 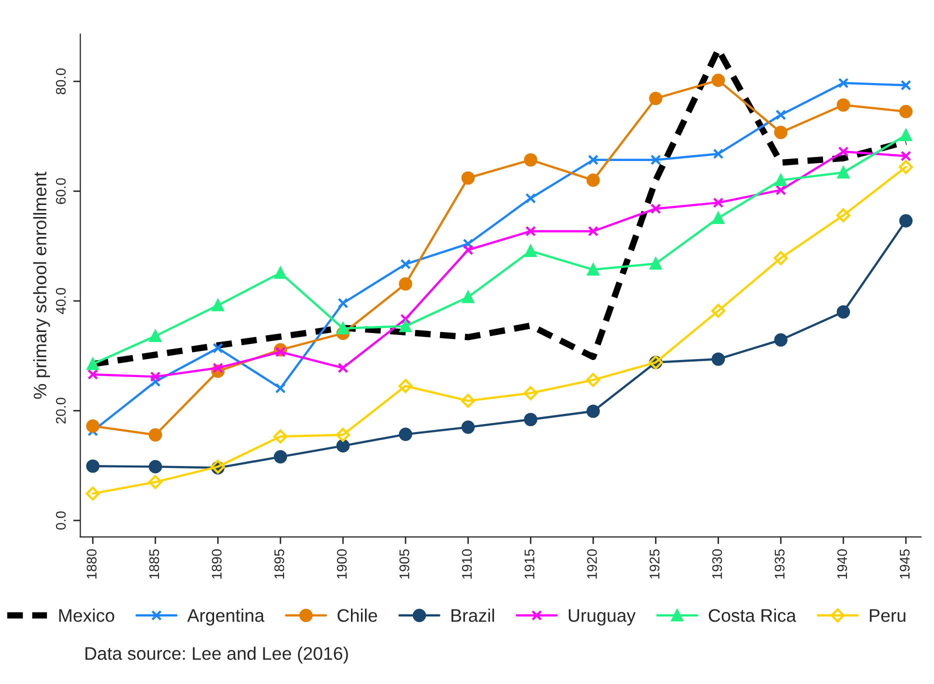 I want to click on y-tick-label: 80.0, so click(x=61, y=81).